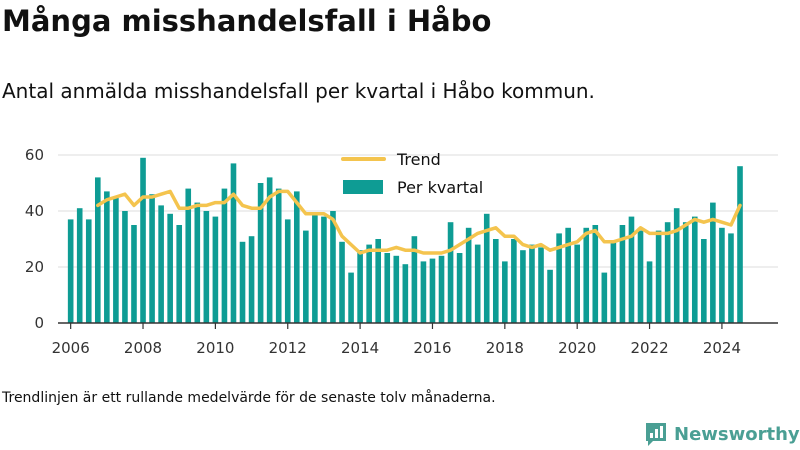  Describe the element at coordinates (722, 348) in the screenshot. I see `x-tick-label: 2024` at that location.